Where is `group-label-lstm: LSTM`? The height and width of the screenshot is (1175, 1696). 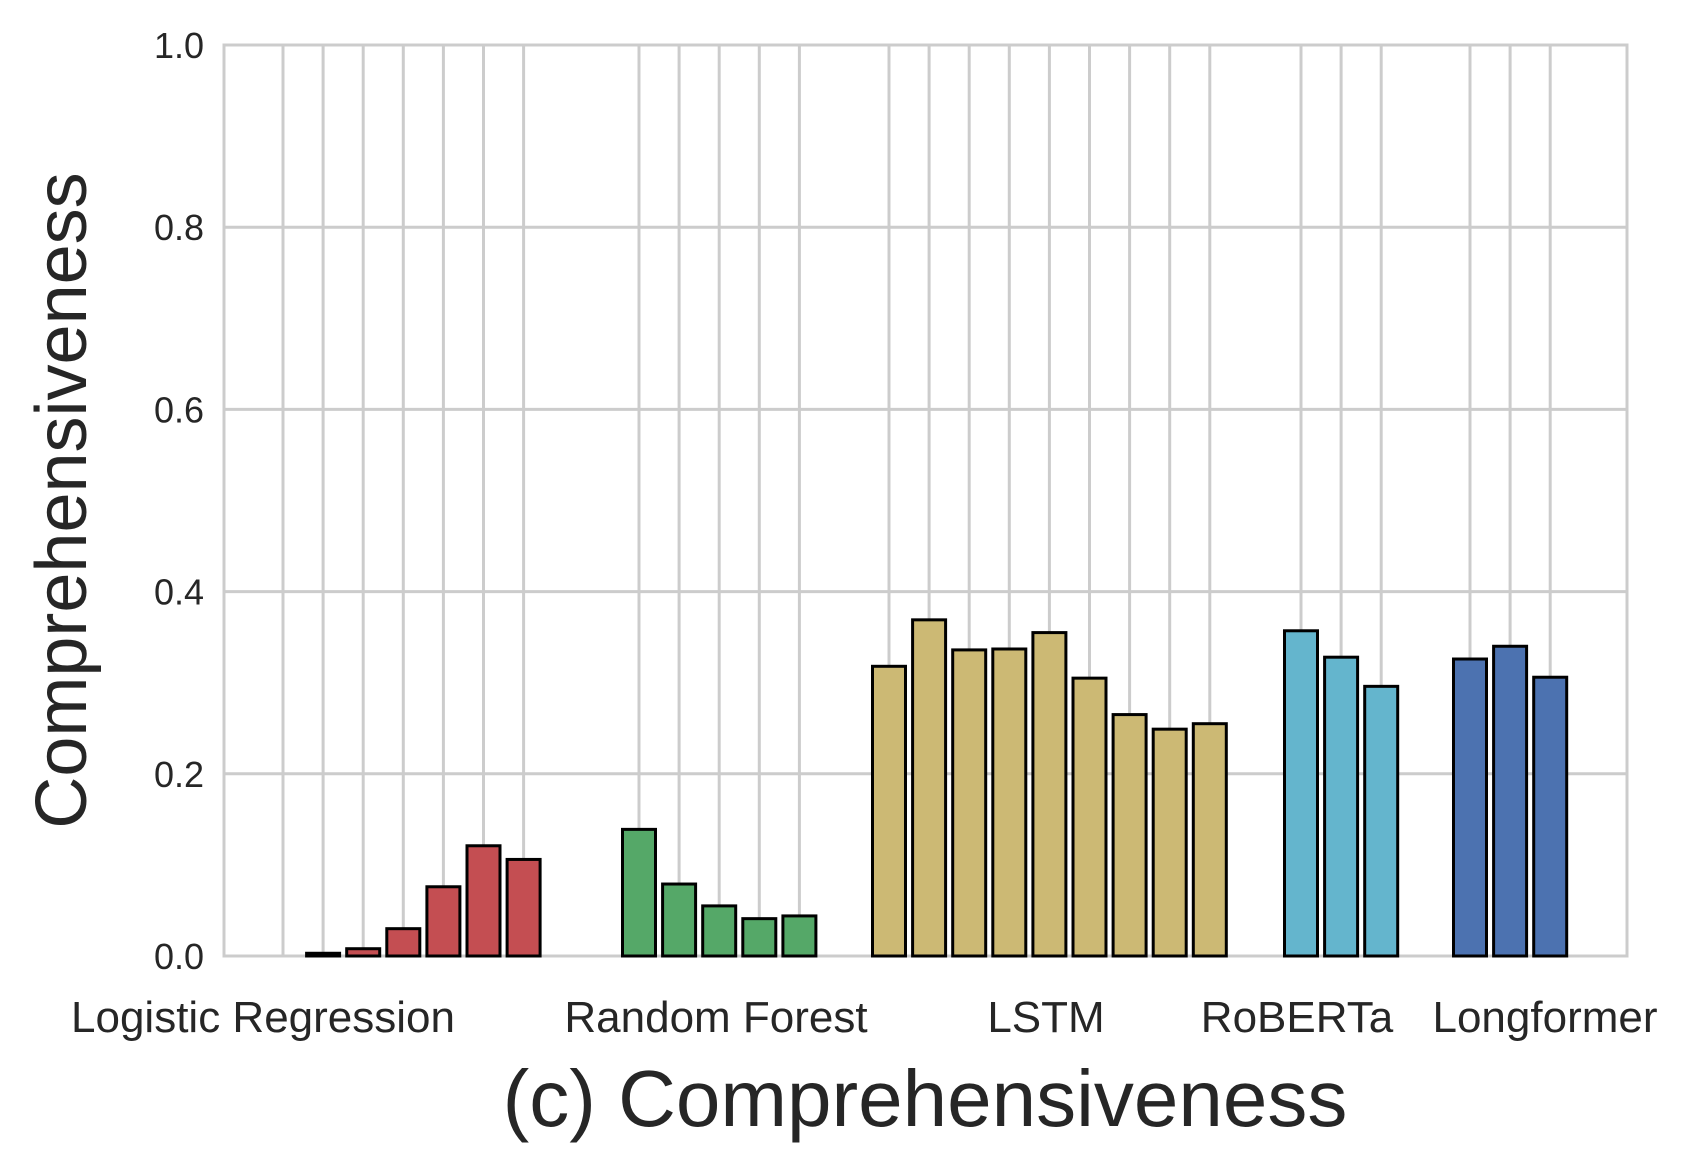 group-label-lstm: LSTM is located at coordinates (1045, 1017).